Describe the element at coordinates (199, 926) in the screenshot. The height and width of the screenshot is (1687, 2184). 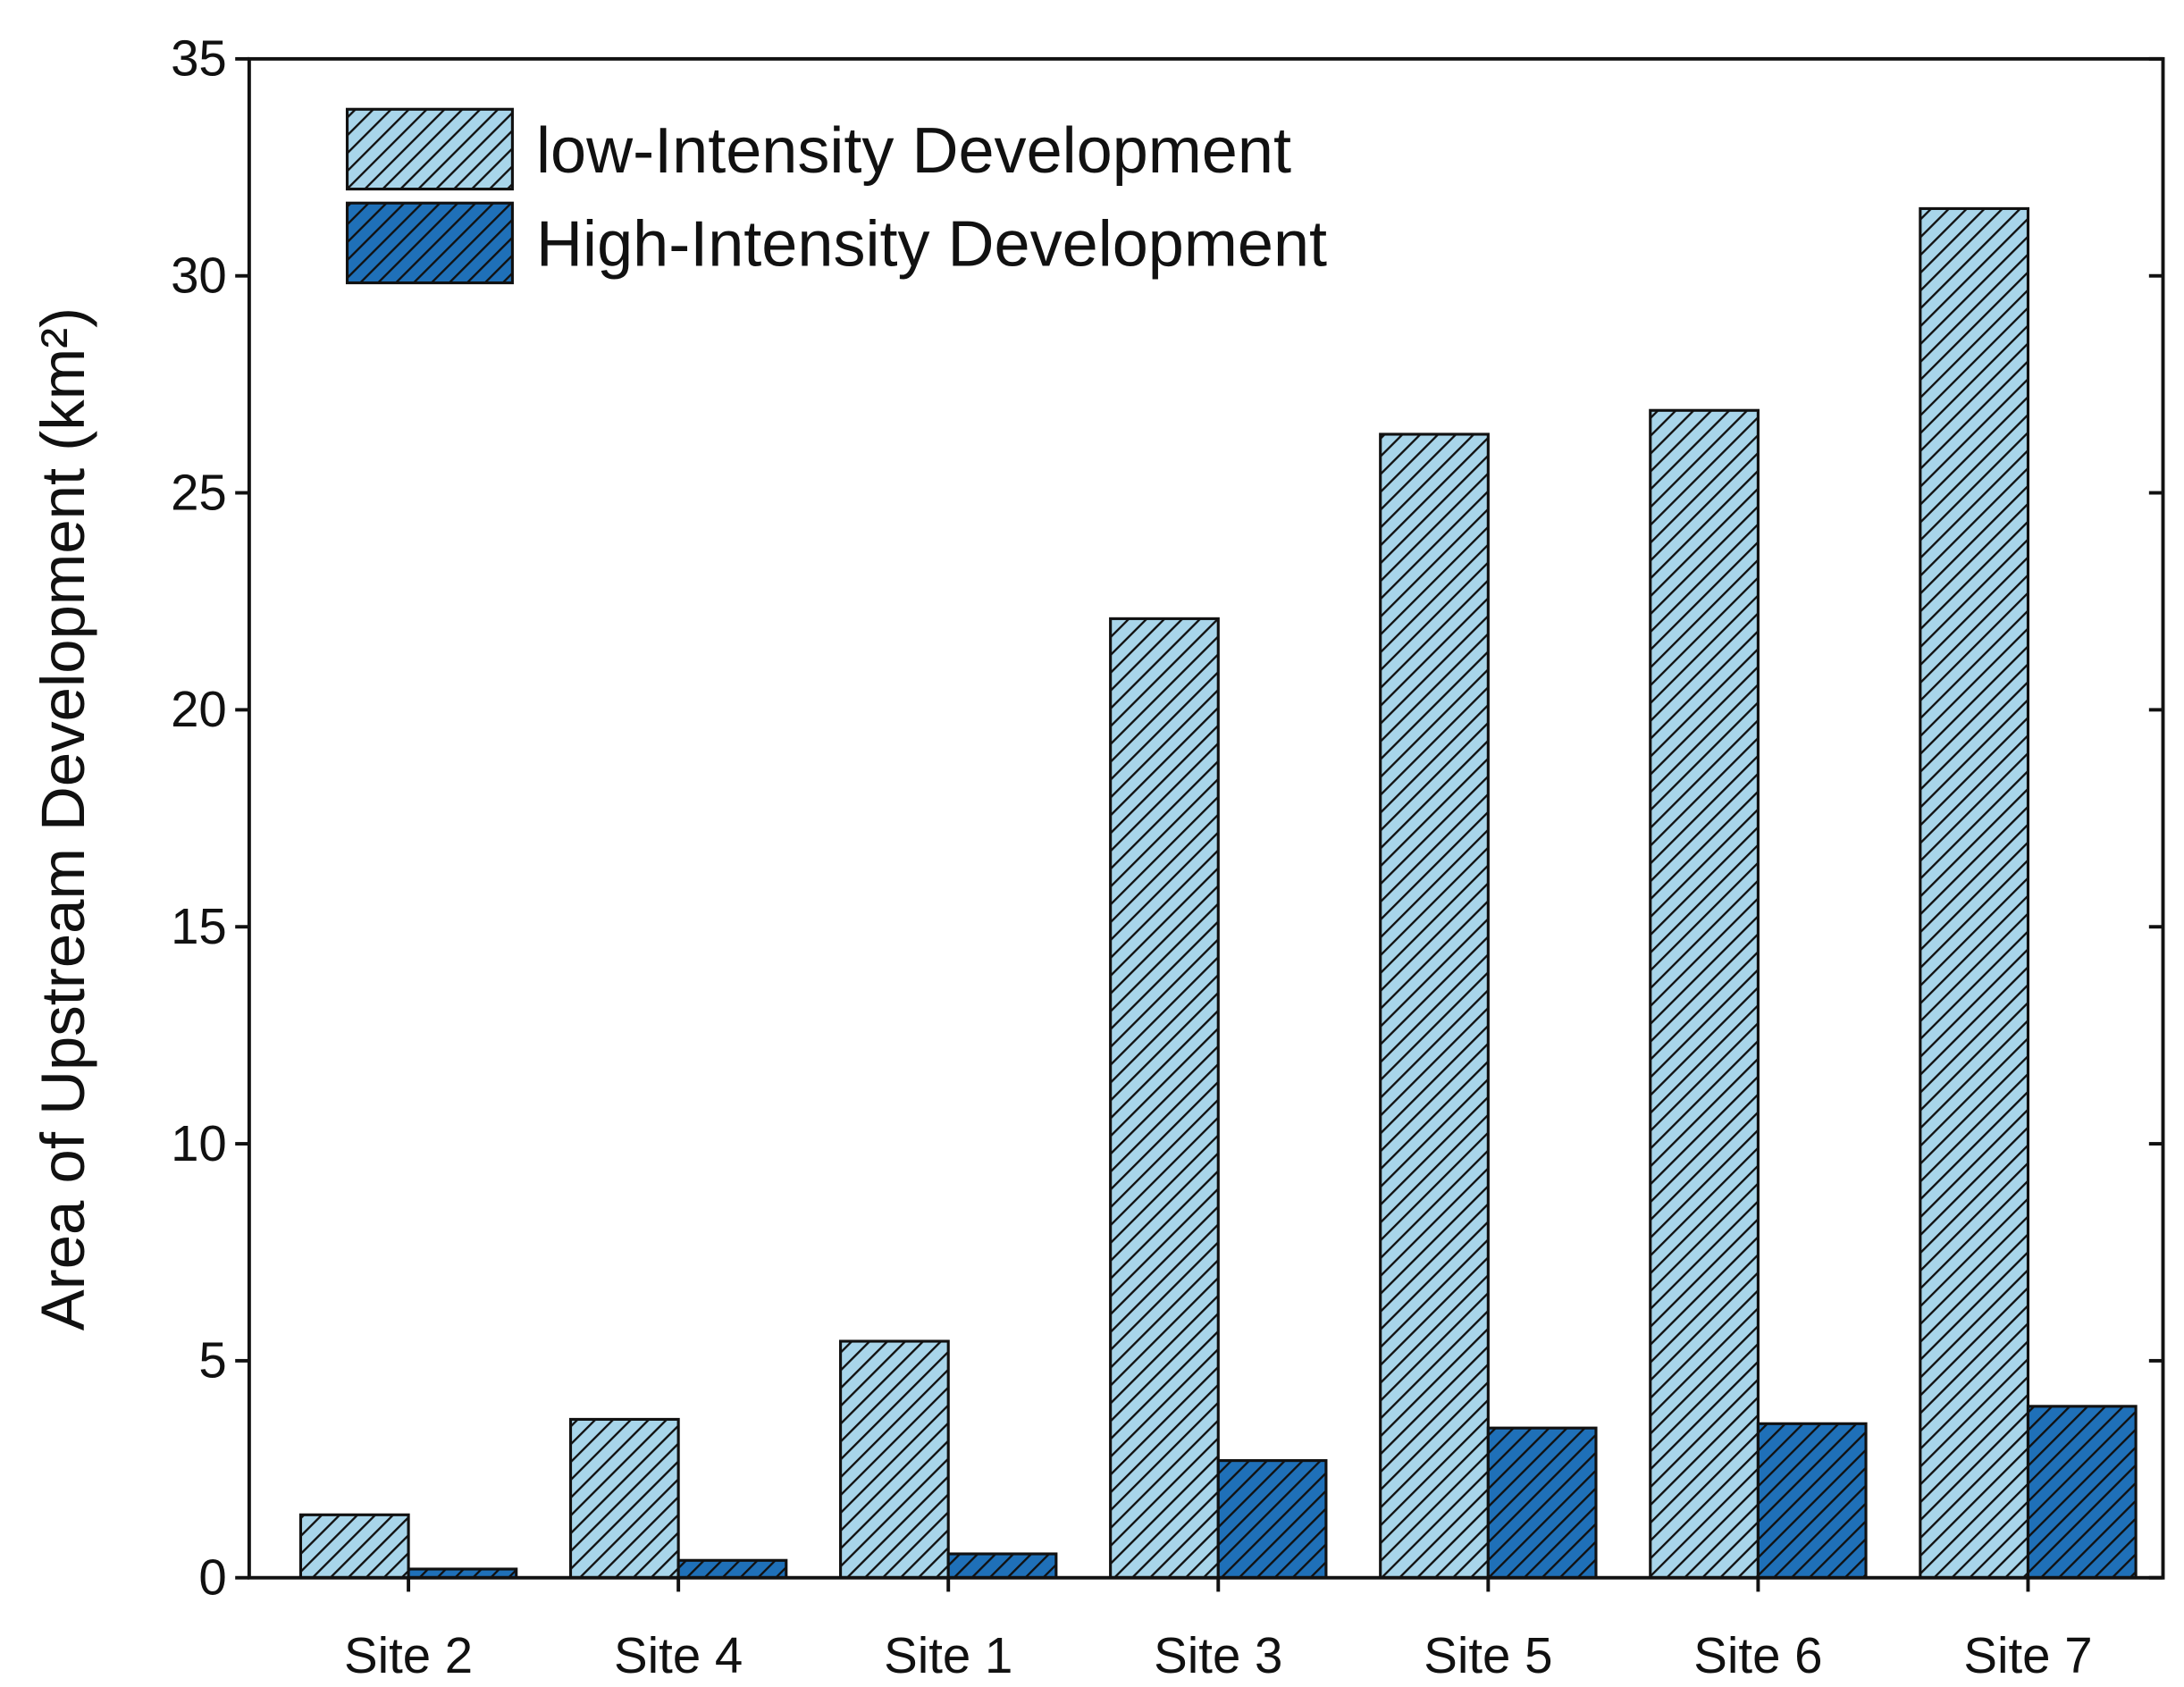
I see `y-tick-label: 15` at that location.